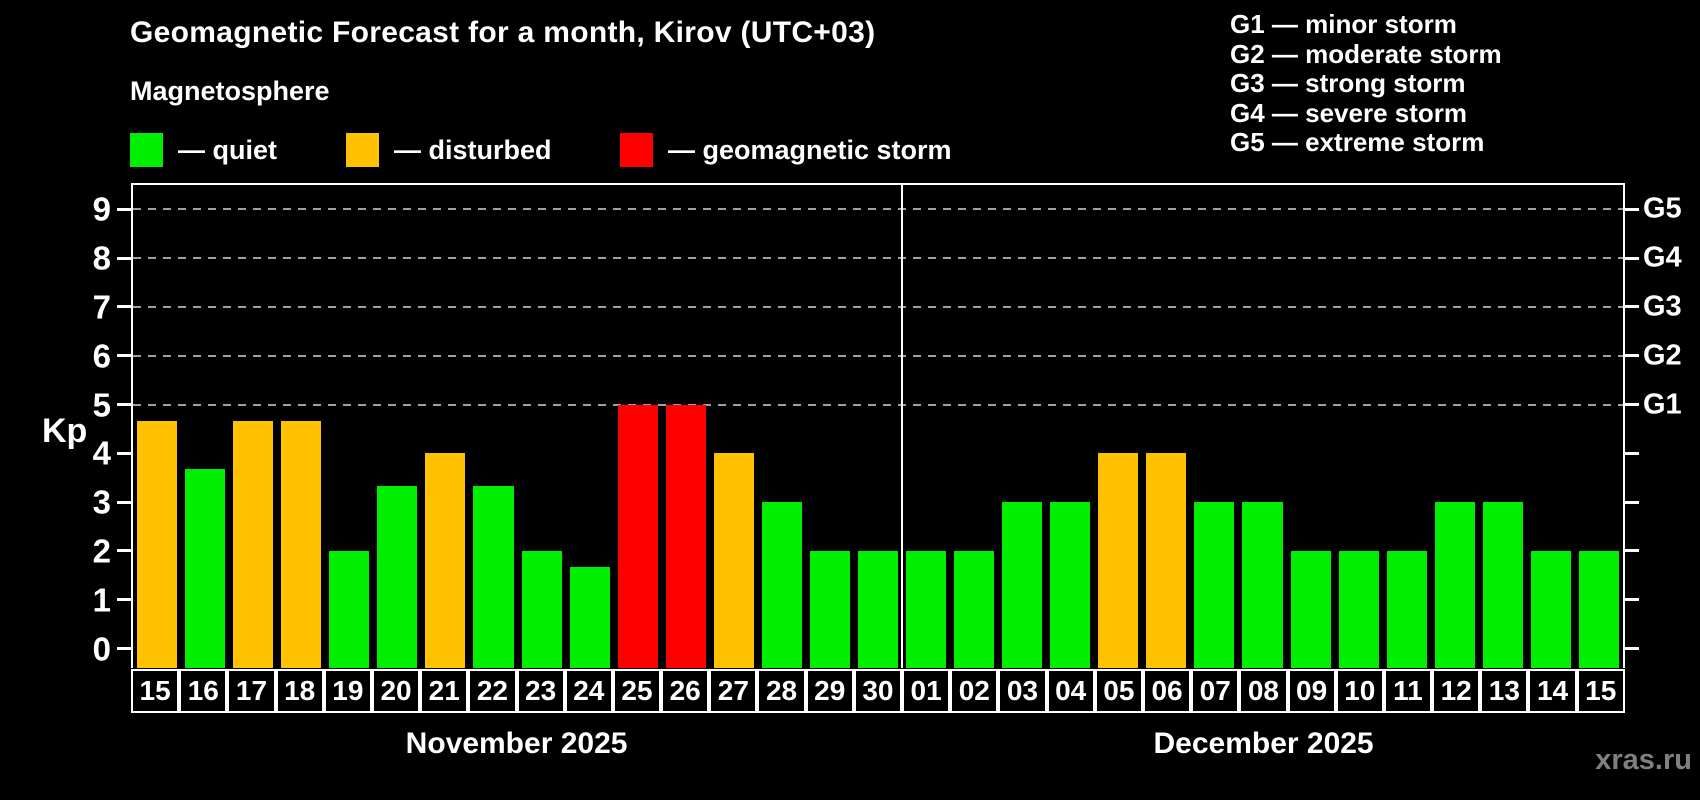  Describe the element at coordinates (637, 691) in the screenshot. I see `date-box-25: 25` at that location.